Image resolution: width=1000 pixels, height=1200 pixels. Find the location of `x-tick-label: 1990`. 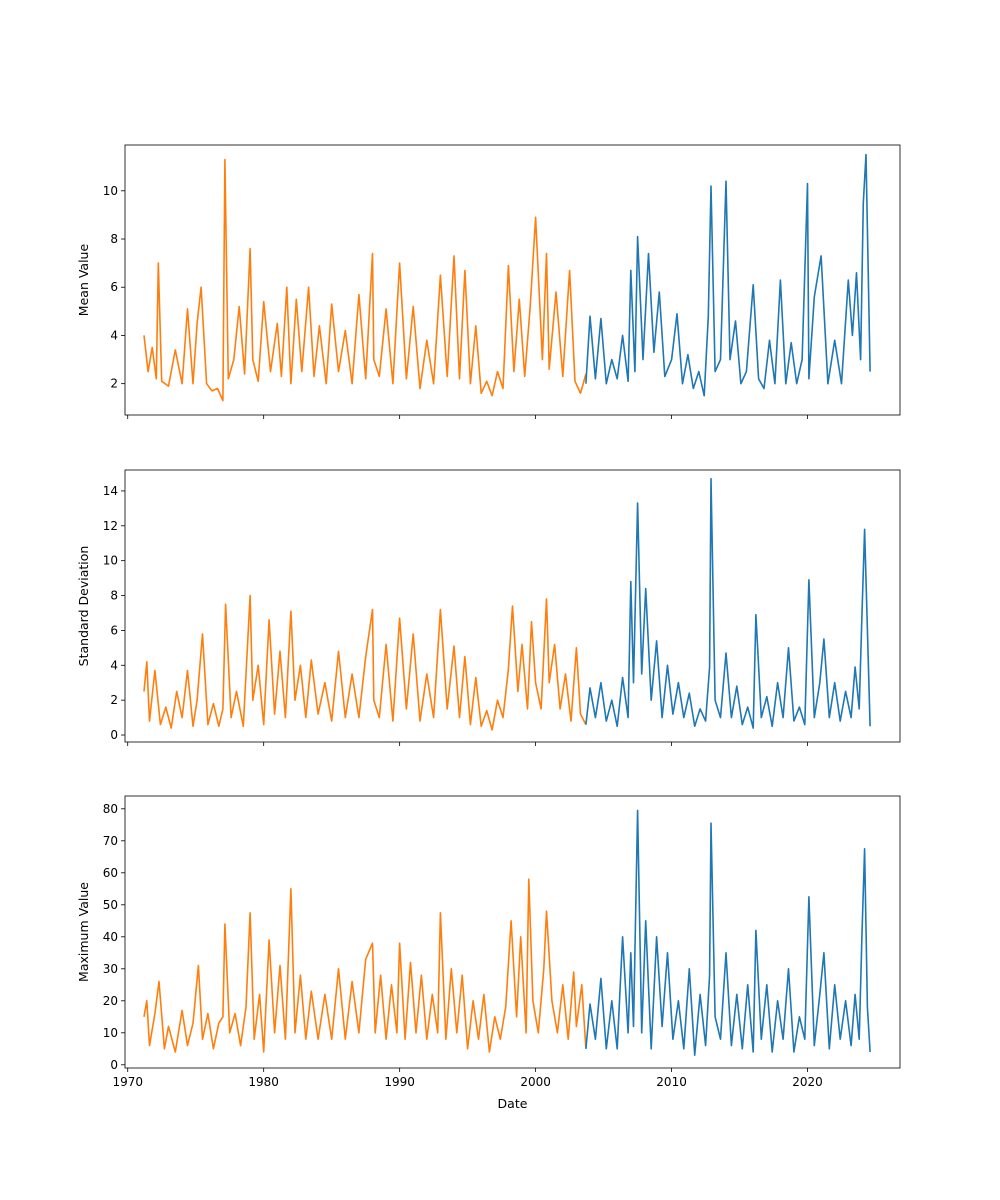

x-tick-label: 1990 is located at coordinates (399, 1082).